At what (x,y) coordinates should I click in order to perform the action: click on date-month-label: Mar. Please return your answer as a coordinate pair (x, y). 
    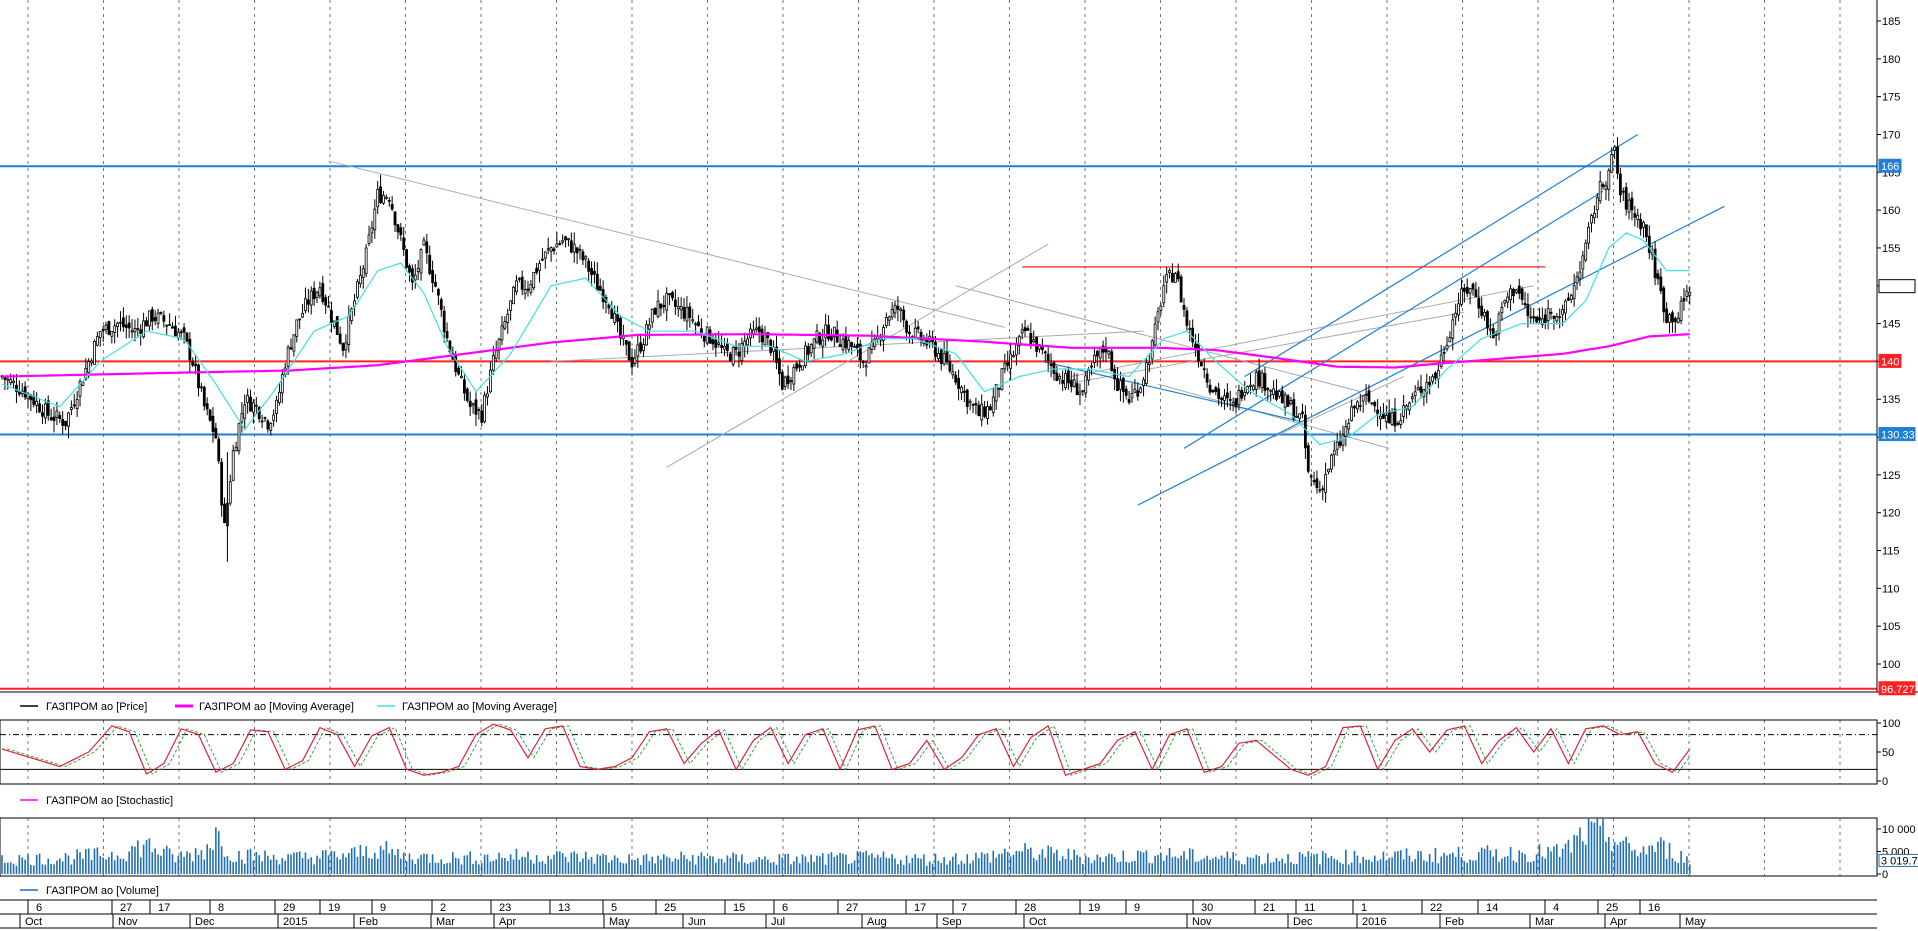
    Looking at the image, I should click on (1544, 922).